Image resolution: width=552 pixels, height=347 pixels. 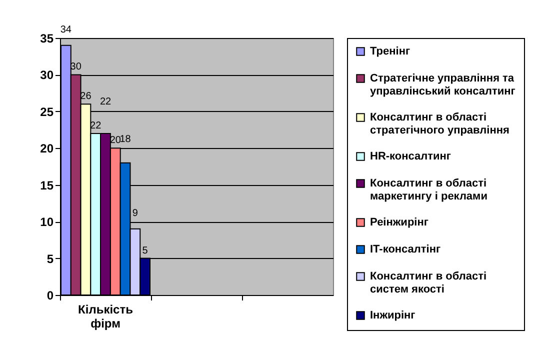 I want to click on legend-label: Інжирінг, so click(x=393, y=316).